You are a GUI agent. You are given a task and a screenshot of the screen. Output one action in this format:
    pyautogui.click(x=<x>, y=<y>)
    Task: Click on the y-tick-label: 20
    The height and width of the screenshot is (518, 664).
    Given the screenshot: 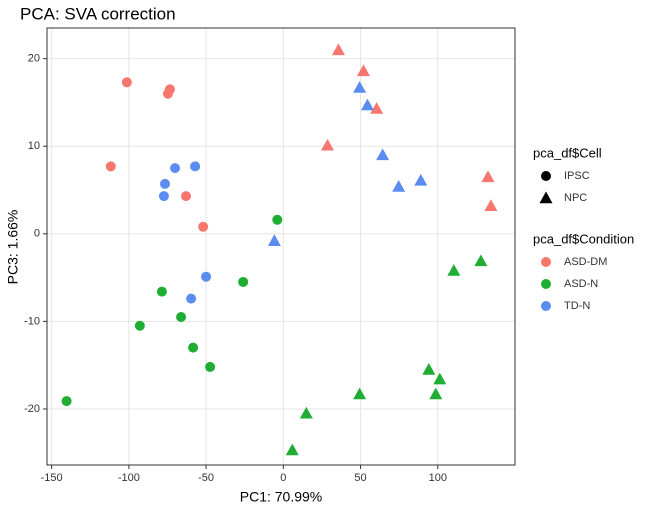 What is the action you would take?
    pyautogui.click(x=34, y=59)
    